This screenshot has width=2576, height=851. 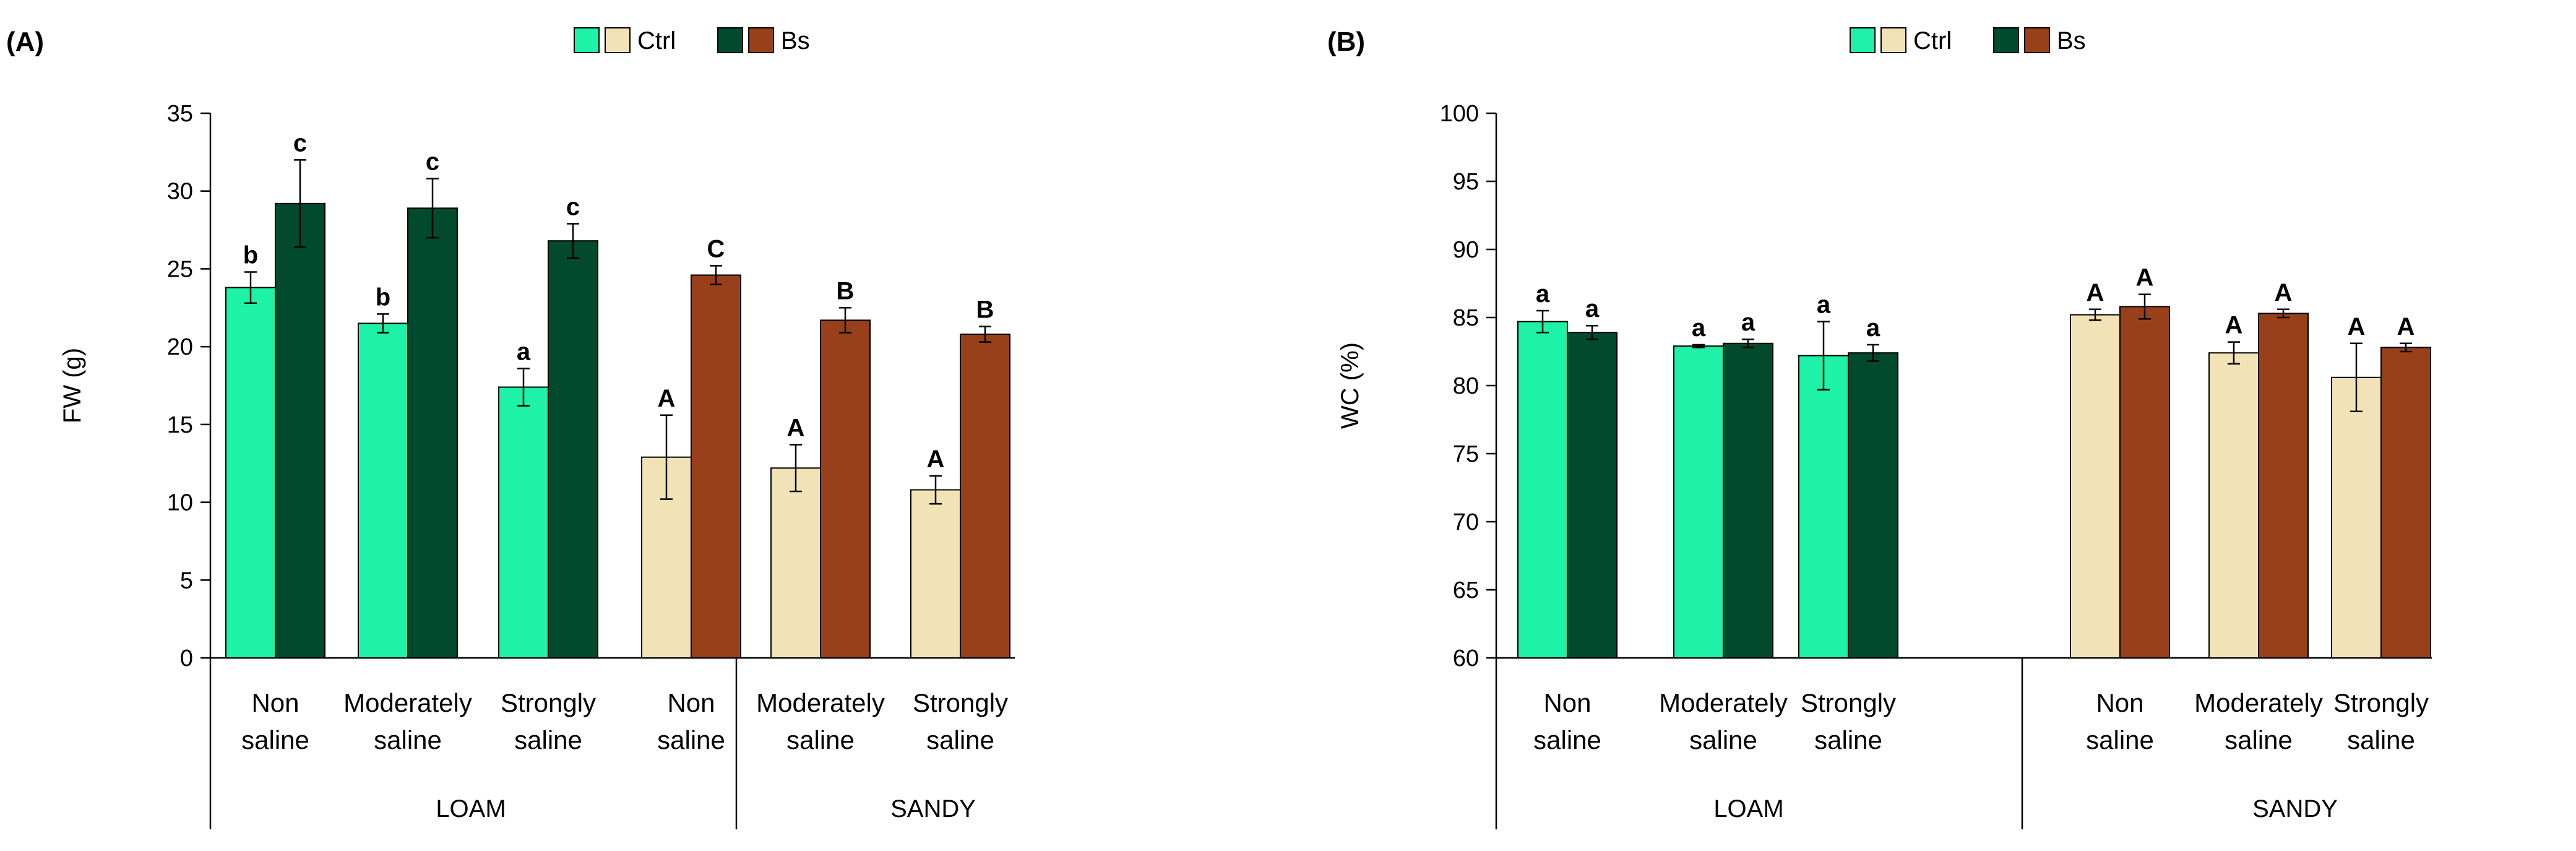 I want to click on y-tick-label: 5, so click(x=186, y=581).